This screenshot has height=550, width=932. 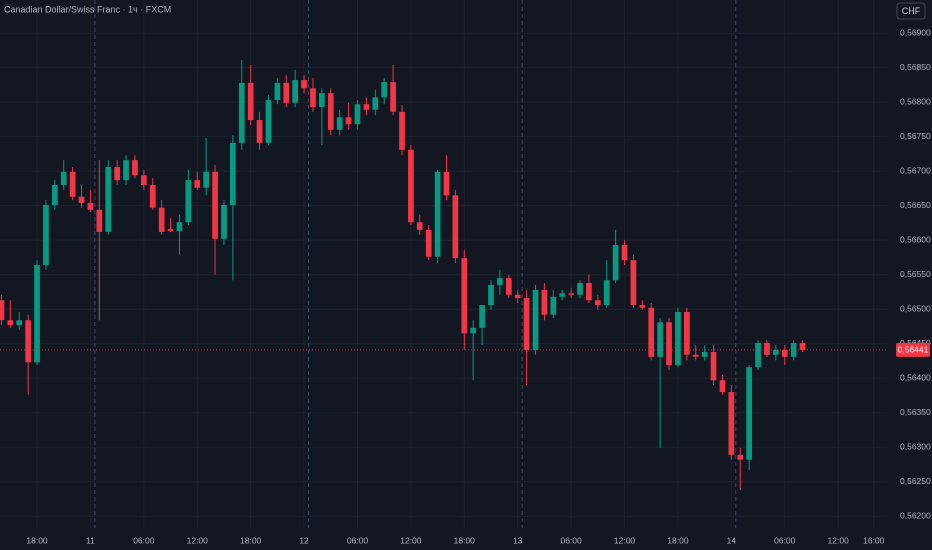 I want to click on y-tick-label: 0,56500, so click(x=915, y=308).